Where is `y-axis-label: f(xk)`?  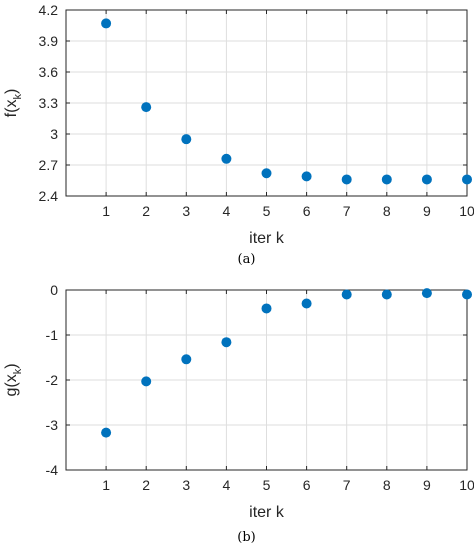 y-axis-label: f(xk) is located at coordinates (13, 103).